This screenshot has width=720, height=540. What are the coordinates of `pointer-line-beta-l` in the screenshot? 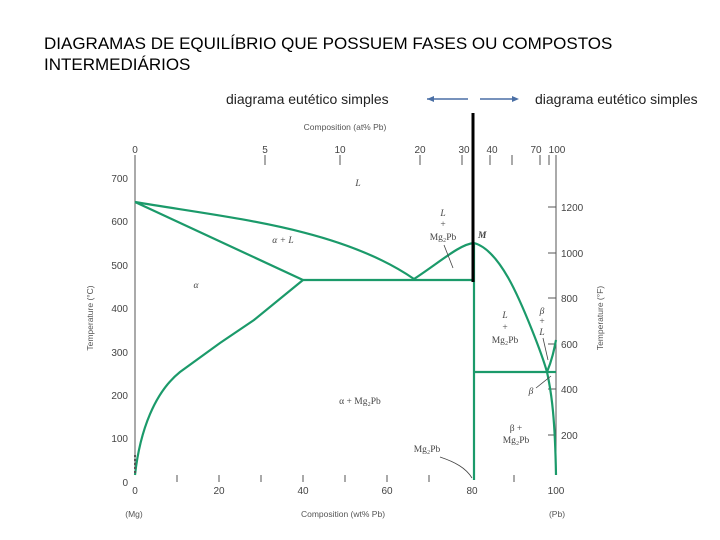 It's located at (545, 349).